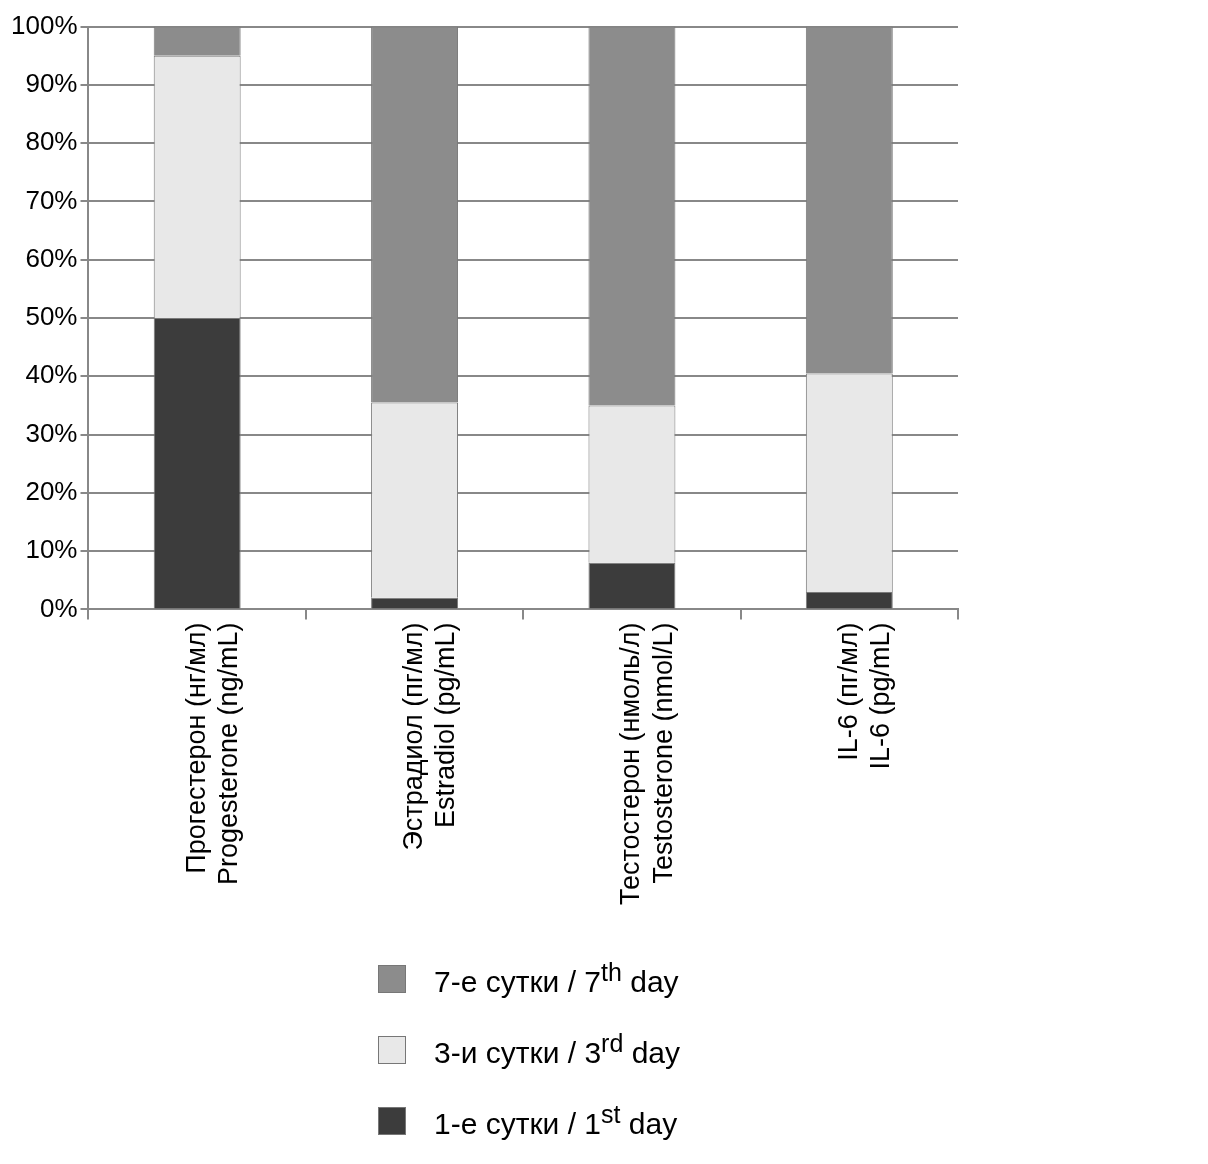 This screenshot has height=1164, width=1208. What do you see at coordinates (58, 607) in the screenshot?
I see `y-tick-label: 0%` at bounding box center [58, 607].